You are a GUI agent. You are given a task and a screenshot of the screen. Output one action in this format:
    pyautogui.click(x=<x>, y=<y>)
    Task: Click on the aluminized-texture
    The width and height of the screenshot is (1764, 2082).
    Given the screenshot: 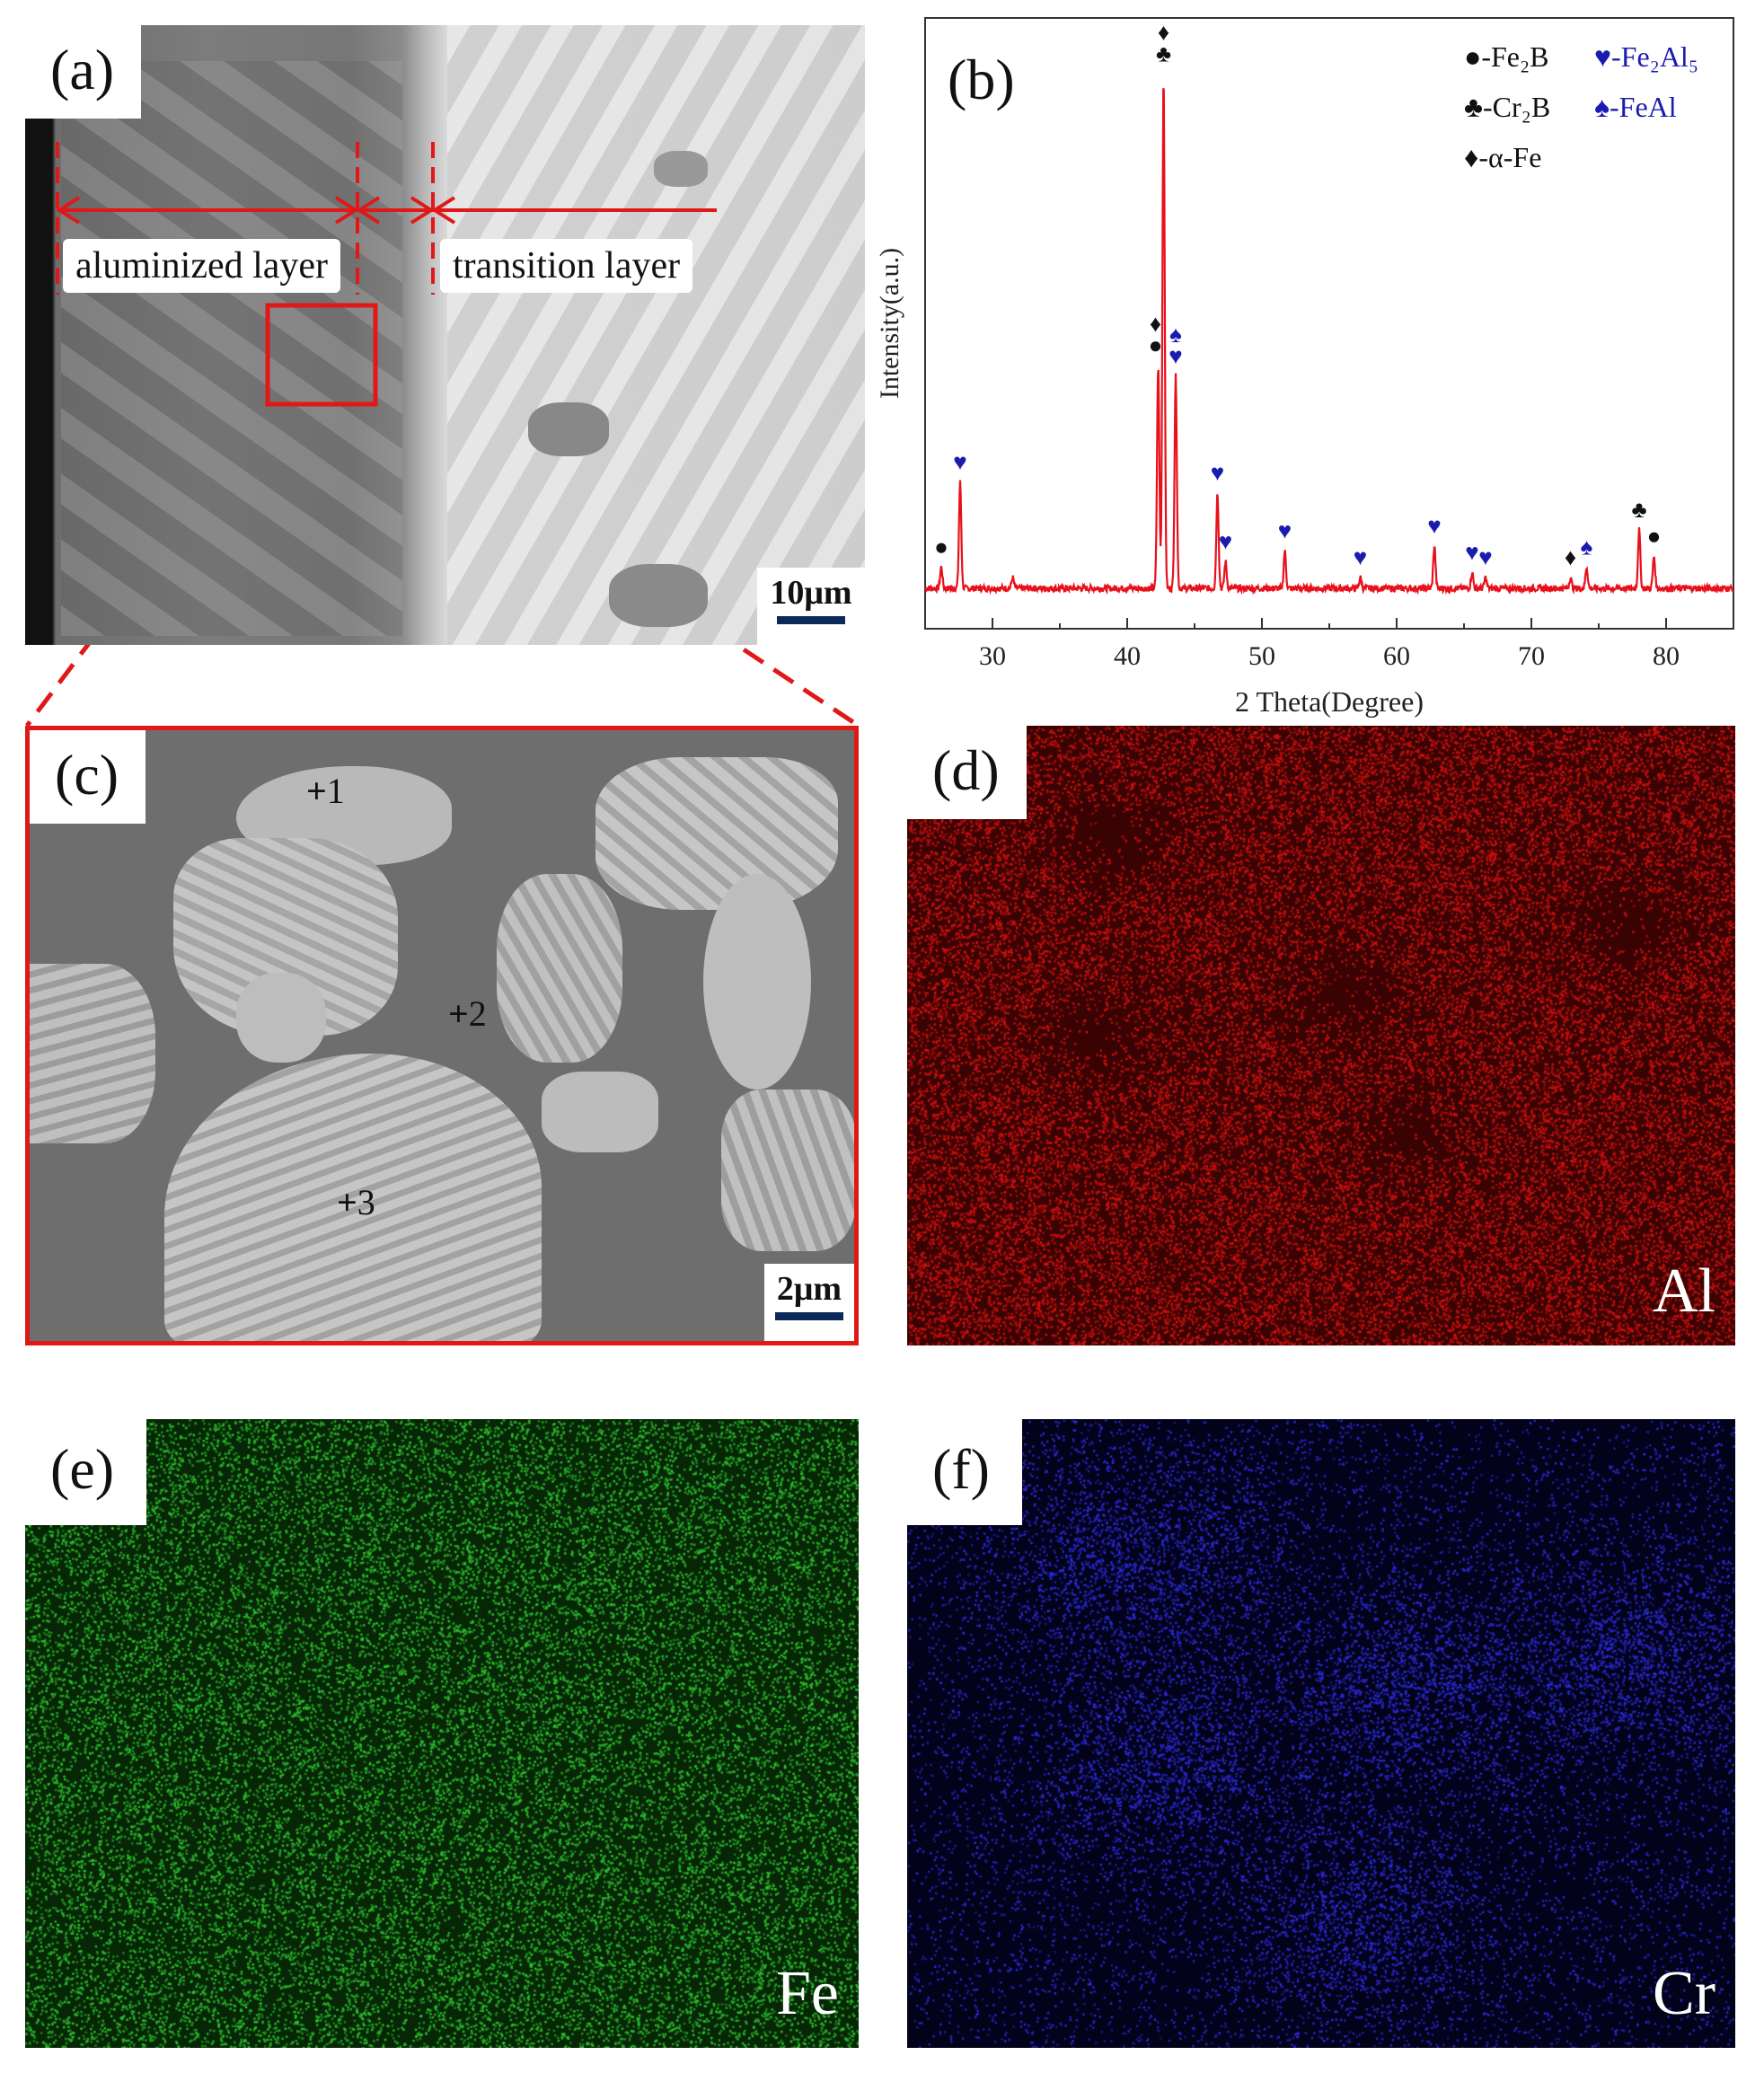 What is the action you would take?
    pyautogui.click(x=231, y=348)
    